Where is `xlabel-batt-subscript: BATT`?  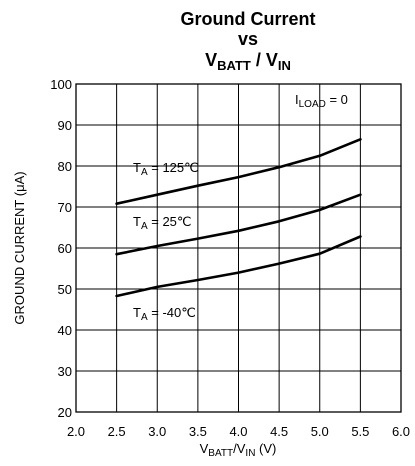 xlabel-batt-subscript: BATT is located at coordinates (220, 453).